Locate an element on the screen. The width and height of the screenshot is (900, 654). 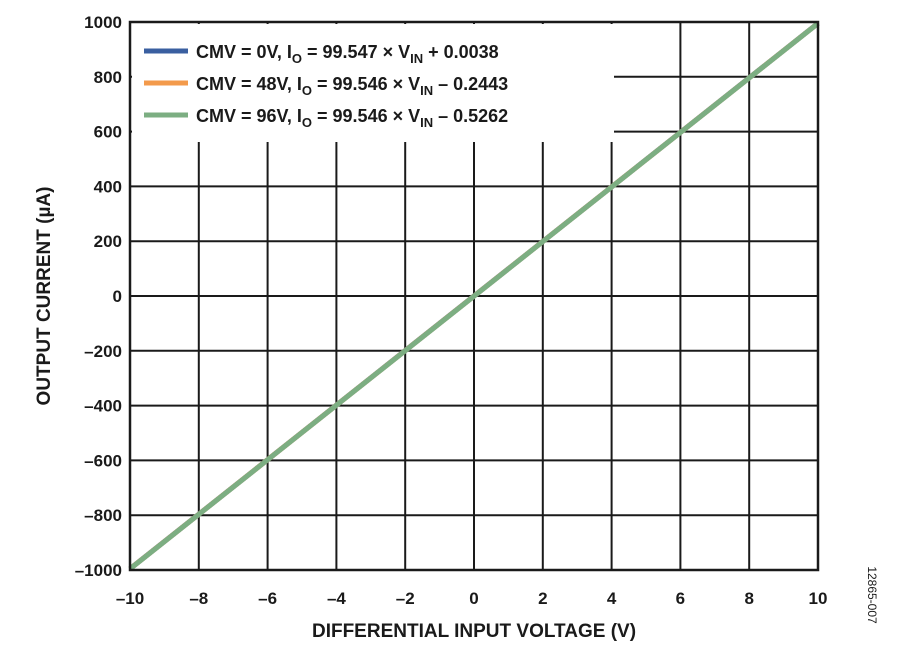
x-tick-label: –6 is located at coordinates (267, 598).